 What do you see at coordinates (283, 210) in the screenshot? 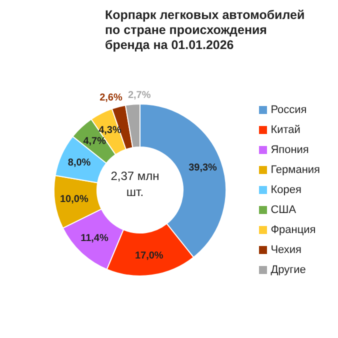
I see `legend-label: США` at bounding box center [283, 210].